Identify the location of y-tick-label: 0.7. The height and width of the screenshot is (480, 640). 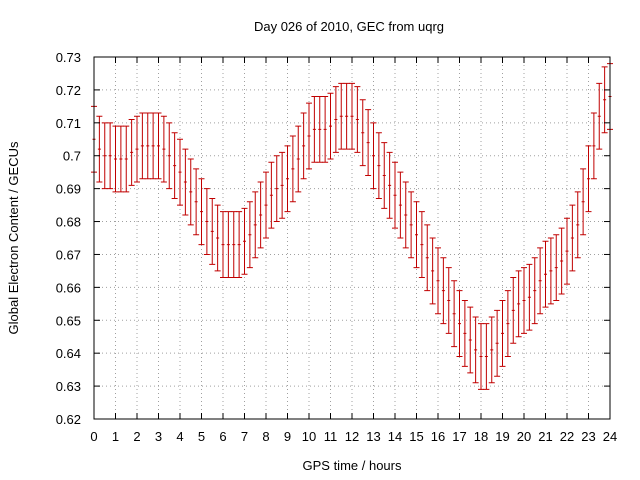
(72, 156).